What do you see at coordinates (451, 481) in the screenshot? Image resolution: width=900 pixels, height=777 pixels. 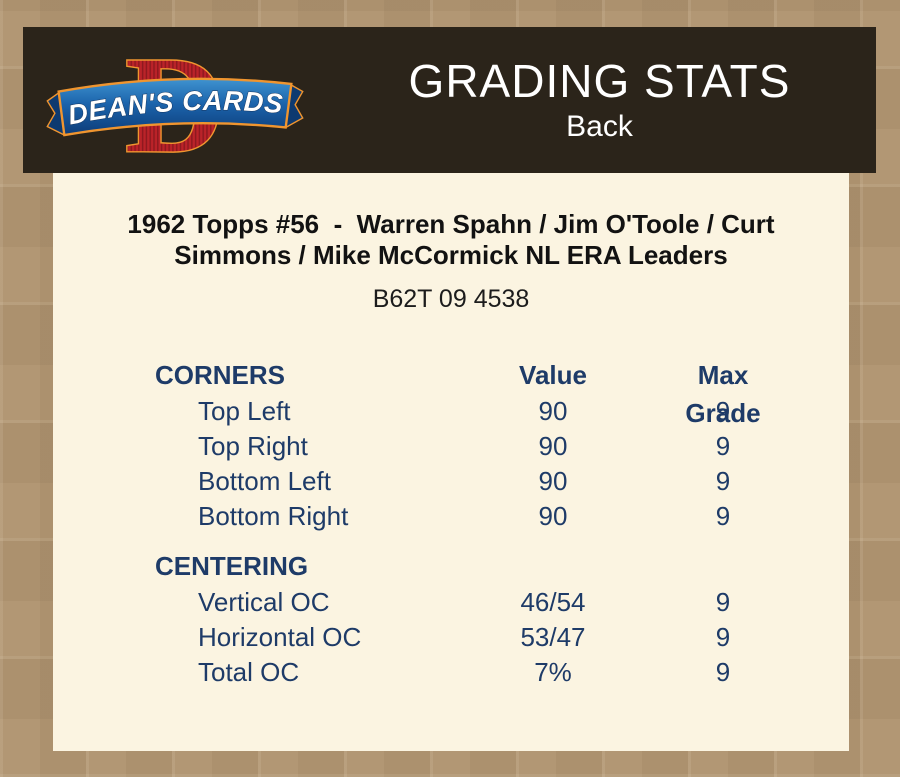 I see `table-row: Bottom Left 90 9` at bounding box center [451, 481].